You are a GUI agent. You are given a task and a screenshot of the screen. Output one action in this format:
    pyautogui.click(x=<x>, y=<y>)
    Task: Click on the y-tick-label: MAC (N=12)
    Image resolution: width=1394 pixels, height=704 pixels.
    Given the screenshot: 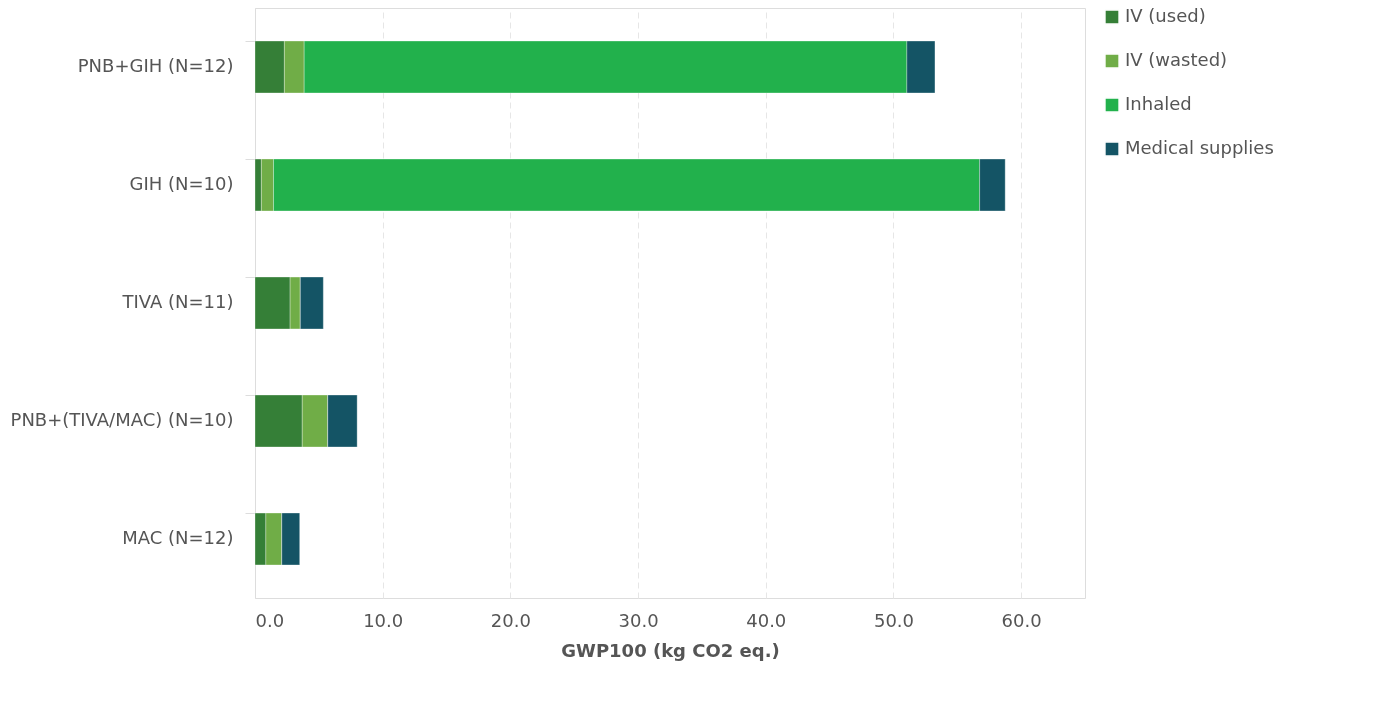 What is the action you would take?
    pyautogui.click(x=178, y=537)
    